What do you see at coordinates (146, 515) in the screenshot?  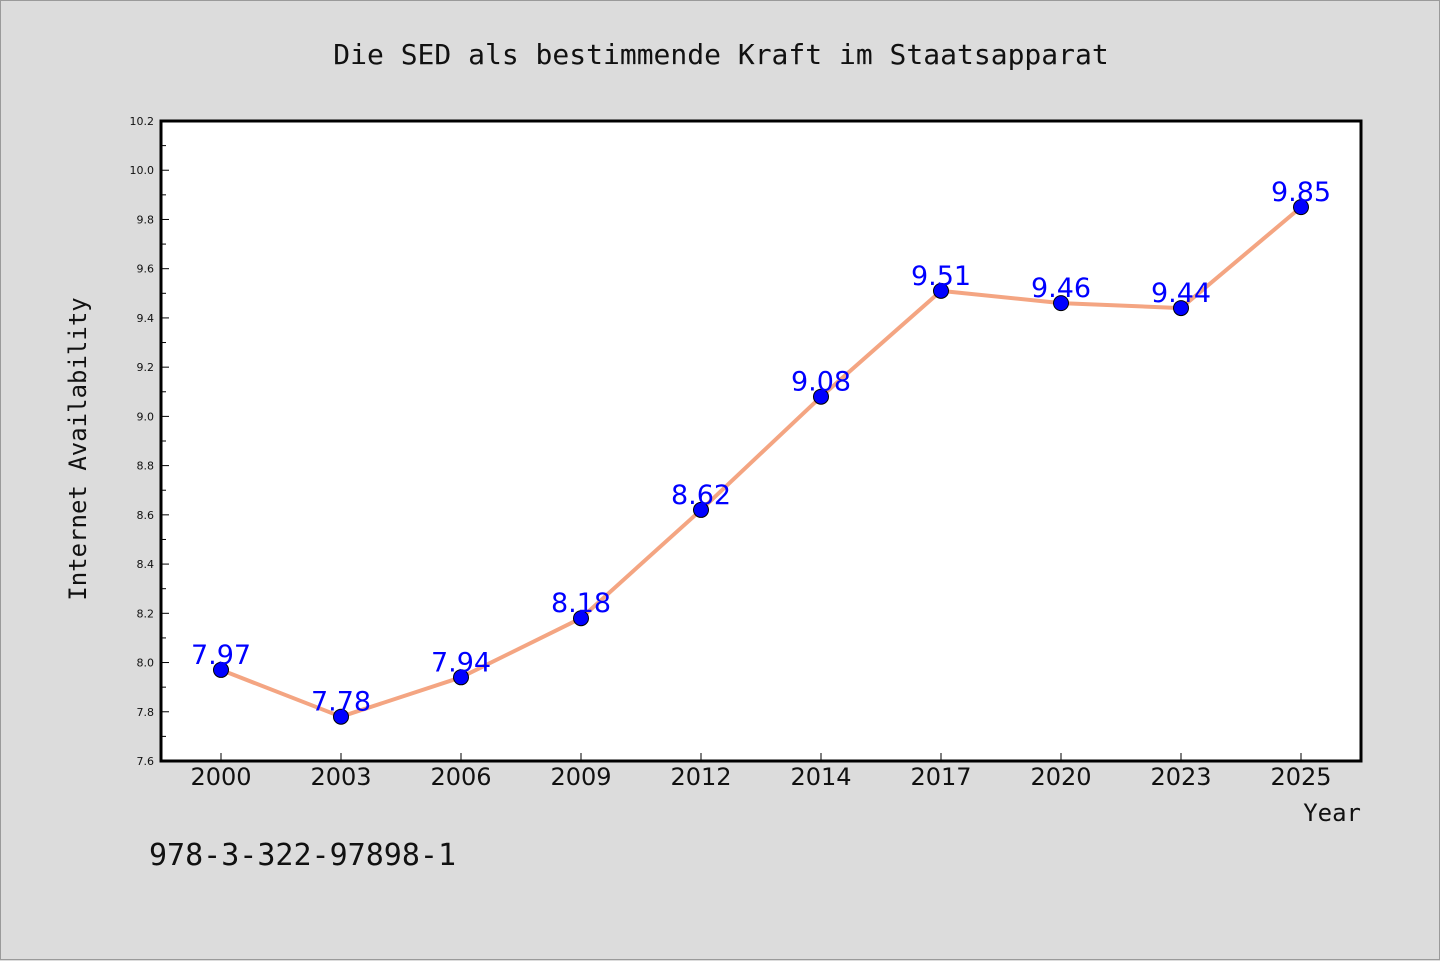 I see `y-tick-label: 8.6` at bounding box center [146, 515].